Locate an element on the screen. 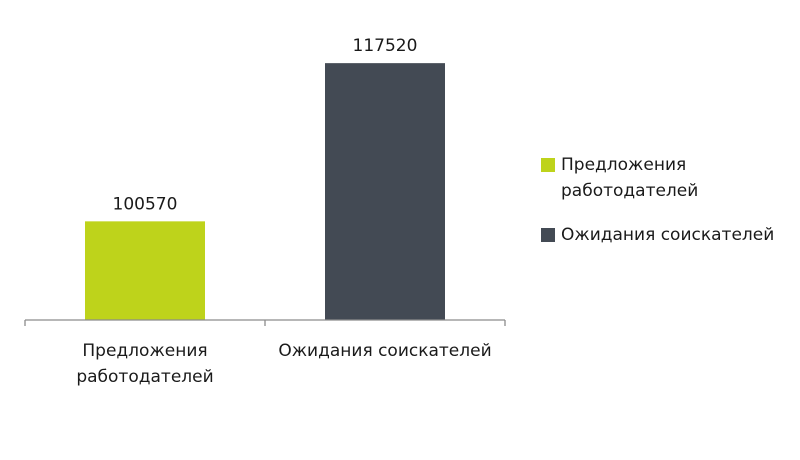 The image size is (800, 460). value-label: 100570 is located at coordinates (145, 204).